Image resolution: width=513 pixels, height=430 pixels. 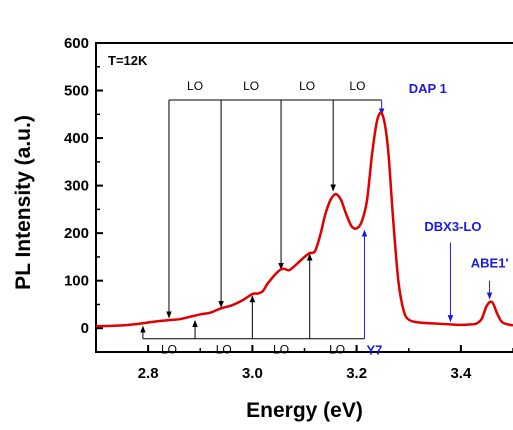 What do you see at coordinates (374, 350) in the screenshot?
I see `y7-label: Y7` at bounding box center [374, 350].